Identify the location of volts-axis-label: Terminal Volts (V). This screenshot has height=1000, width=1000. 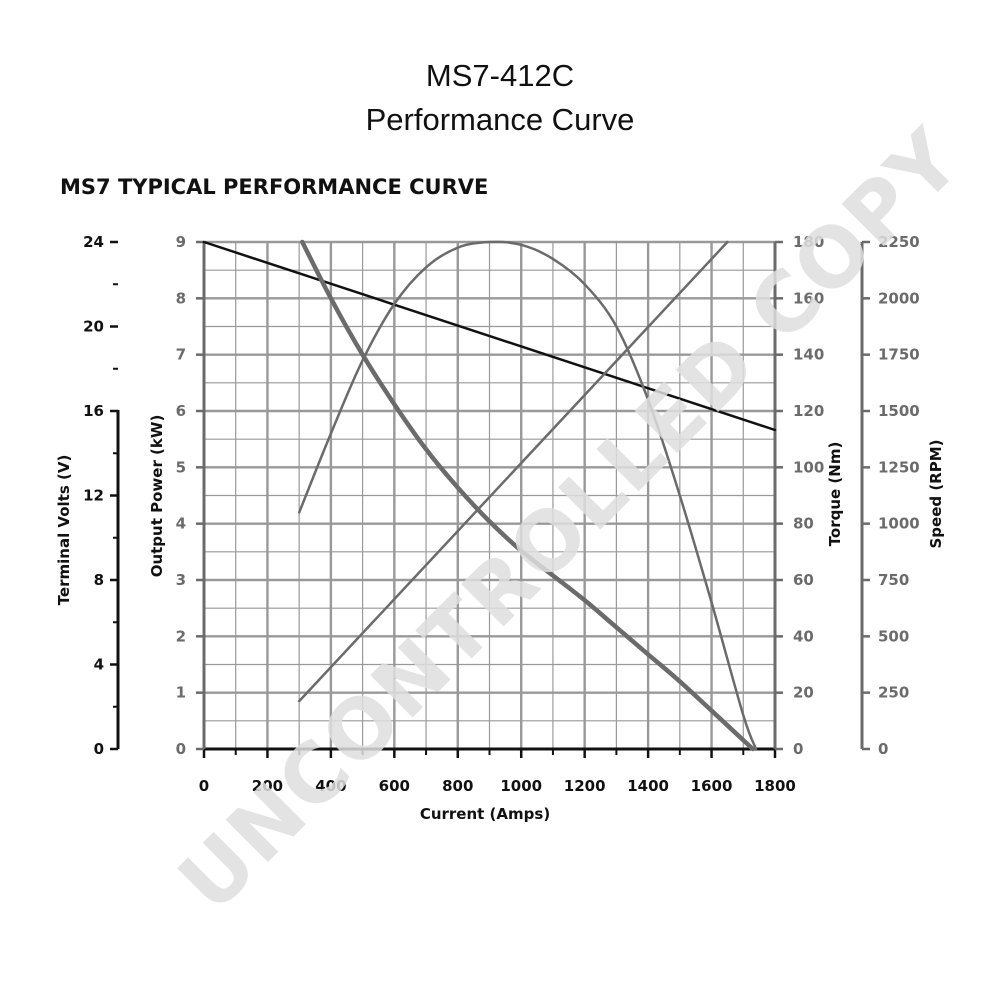
(64, 530).